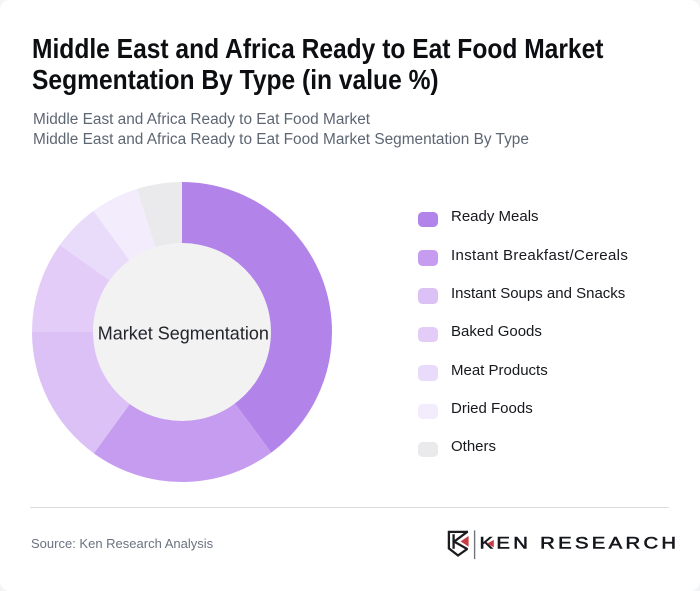  Describe the element at coordinates (580, 542) in the screenshot. I see `svg-text: KEN RESEARCH` at that location.